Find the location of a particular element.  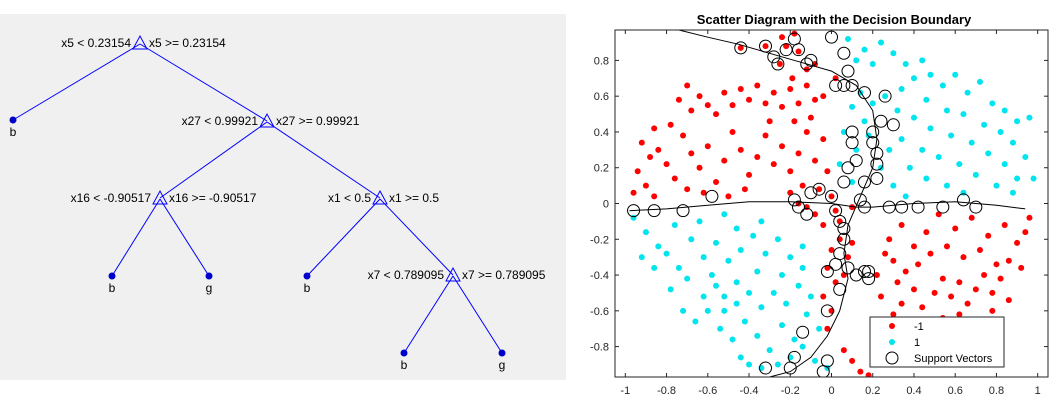

legend-item-support-vectors-marker is located at coordinates (892, 358).